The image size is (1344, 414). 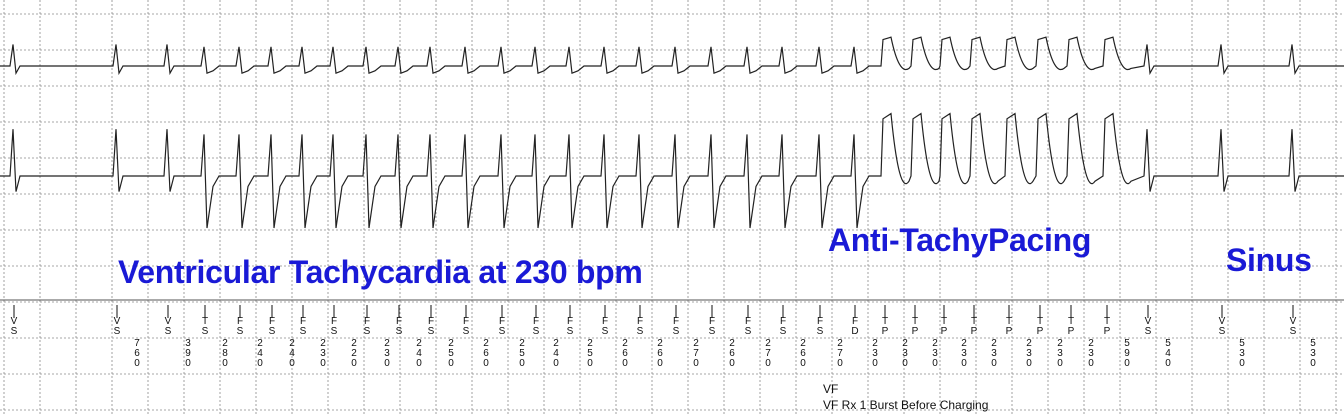 I want to click on marker-event: V S 7 6 0, so click(x=127, y=337).